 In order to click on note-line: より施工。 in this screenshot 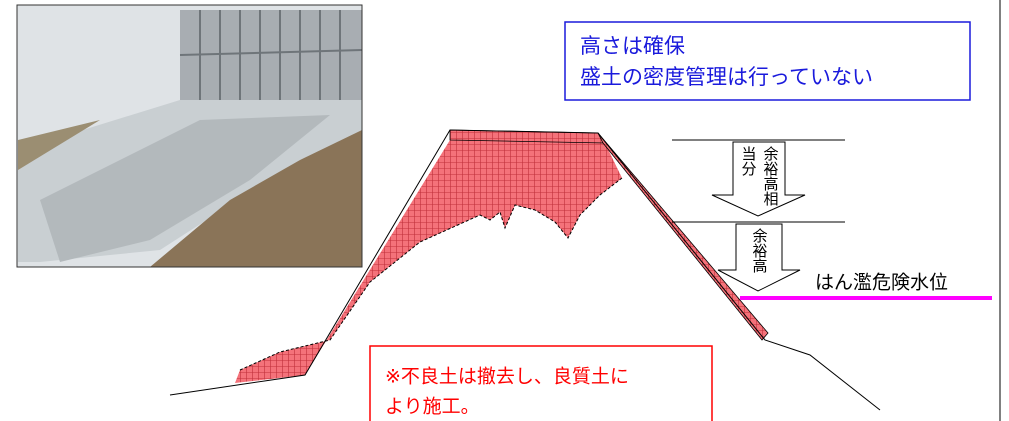, I will do `click(432, 407)`.